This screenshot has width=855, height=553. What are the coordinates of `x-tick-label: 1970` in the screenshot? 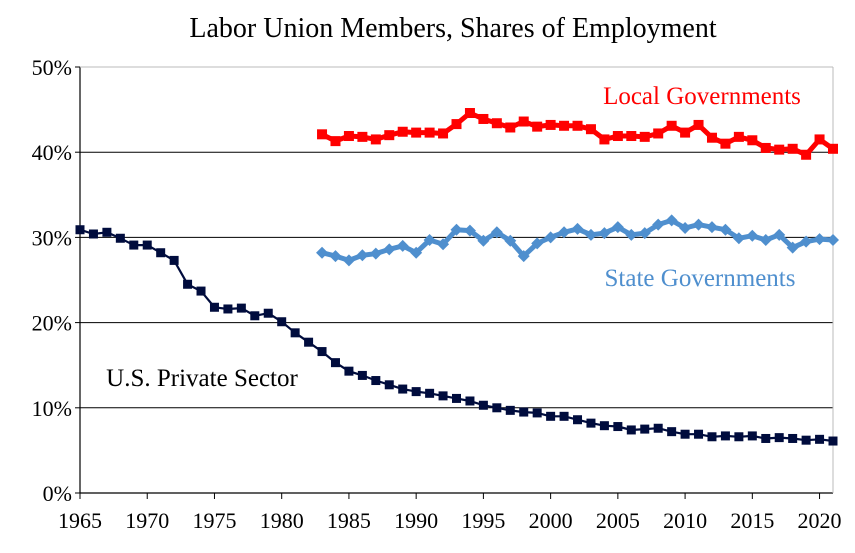 It's located at (147, 520).